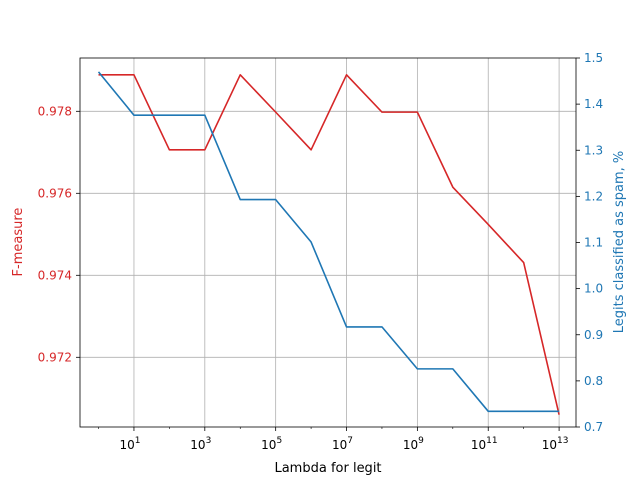 The height and width of the screenshot is (484, 640). I want to click on x-tick-label: 10⁹, so click(413, 444).